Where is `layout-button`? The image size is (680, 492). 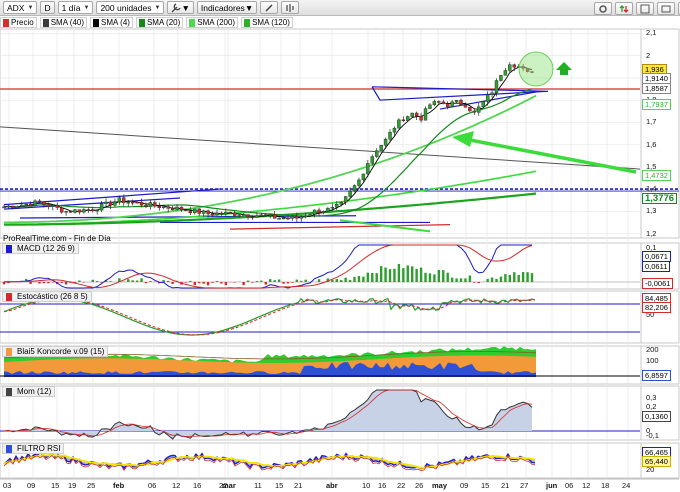 layout-button is located at coordinates (645, 8).